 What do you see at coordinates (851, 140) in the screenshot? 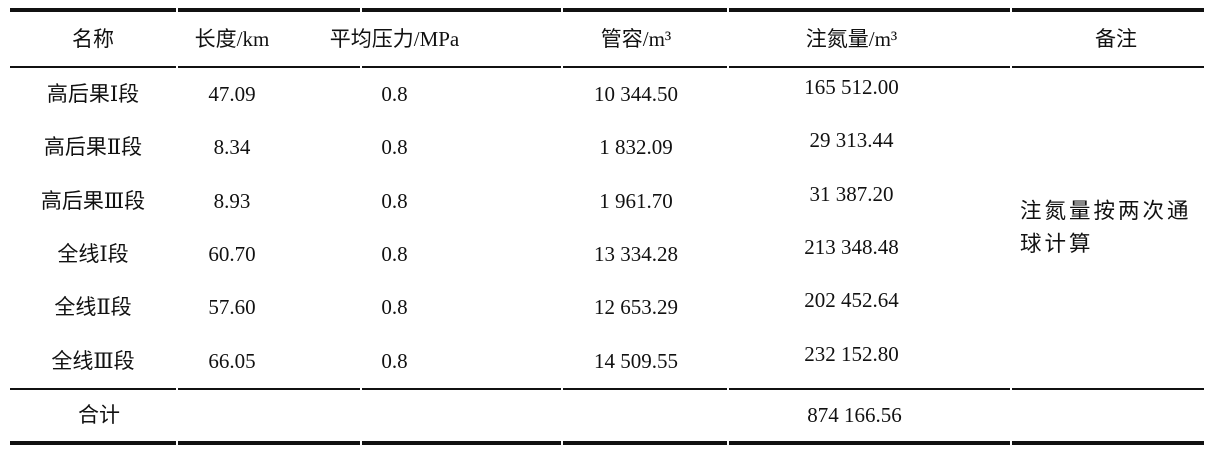
I see `row-nitrogen: 29 313.44` at bounding box center [851, 140].